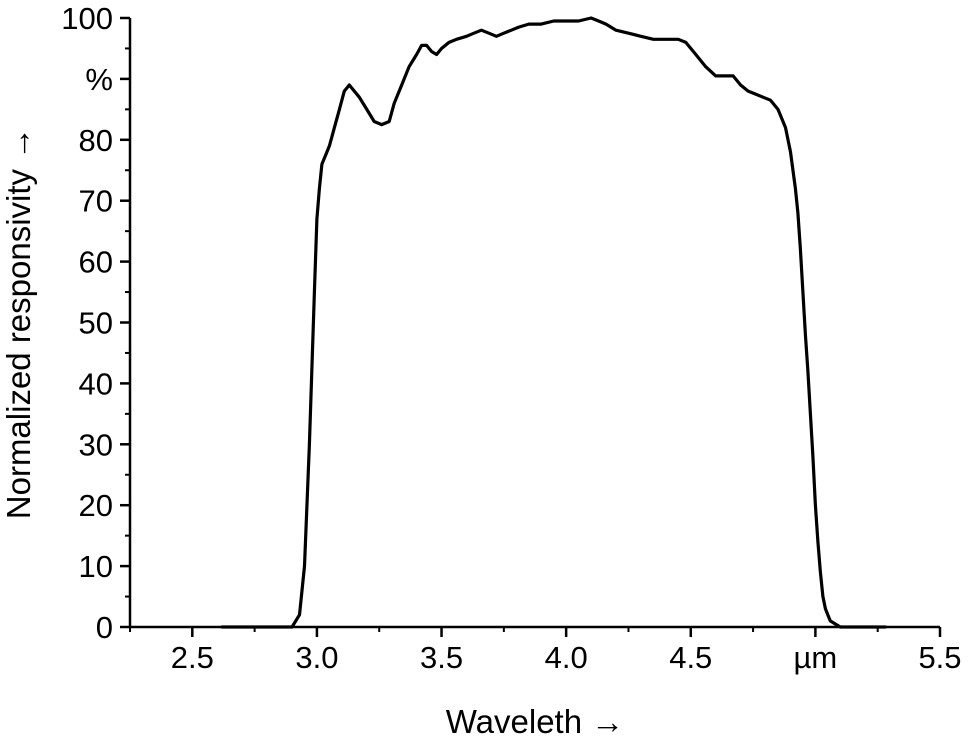 The width and height of the screenshot is (969, 745). What do you see at coordinates (96, 323) in the screenshot?
I see `y-tick-label: 50` at bounding box center [96, 323].